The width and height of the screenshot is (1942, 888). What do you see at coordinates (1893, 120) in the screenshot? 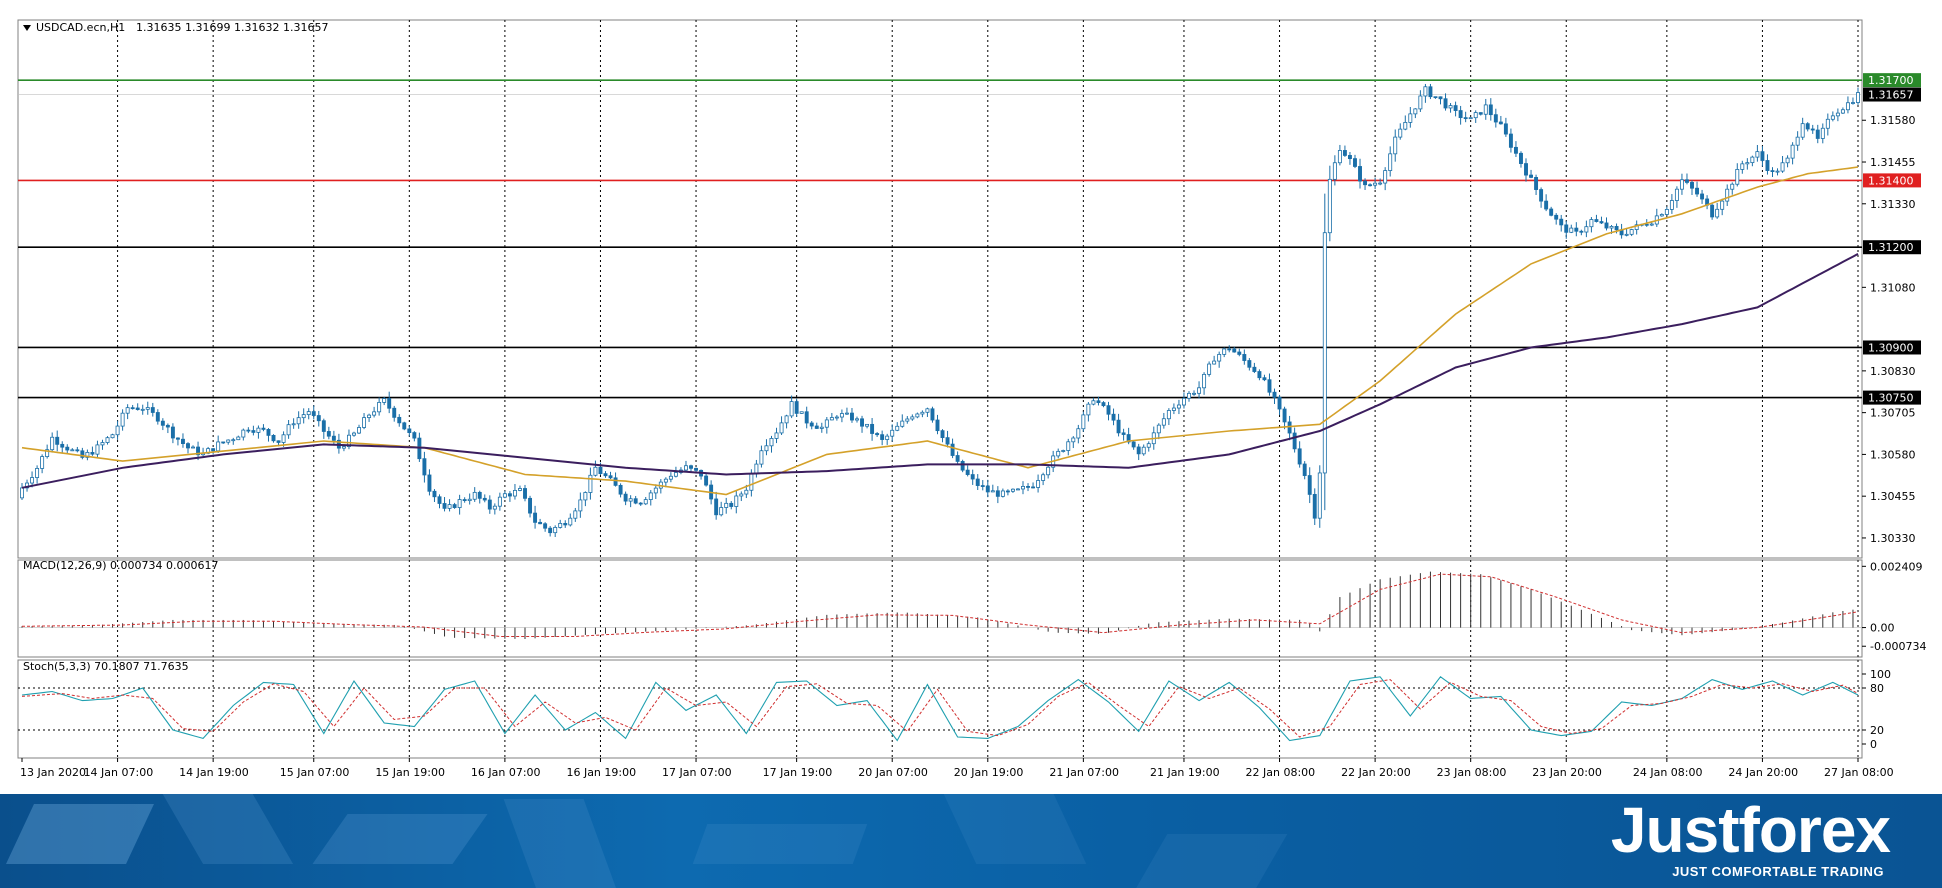
I see `price-tick-label: 1.31580` at bounding box center [1893, 120].